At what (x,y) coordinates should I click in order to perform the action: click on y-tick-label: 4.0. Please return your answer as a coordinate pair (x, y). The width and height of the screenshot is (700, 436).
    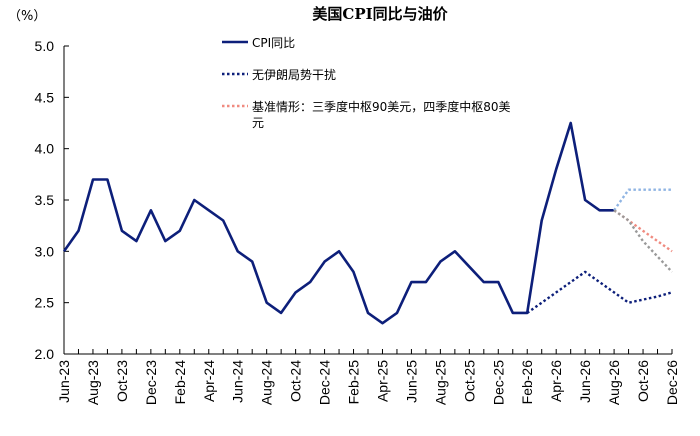
    Looking at the image, I should click on (45, 149).